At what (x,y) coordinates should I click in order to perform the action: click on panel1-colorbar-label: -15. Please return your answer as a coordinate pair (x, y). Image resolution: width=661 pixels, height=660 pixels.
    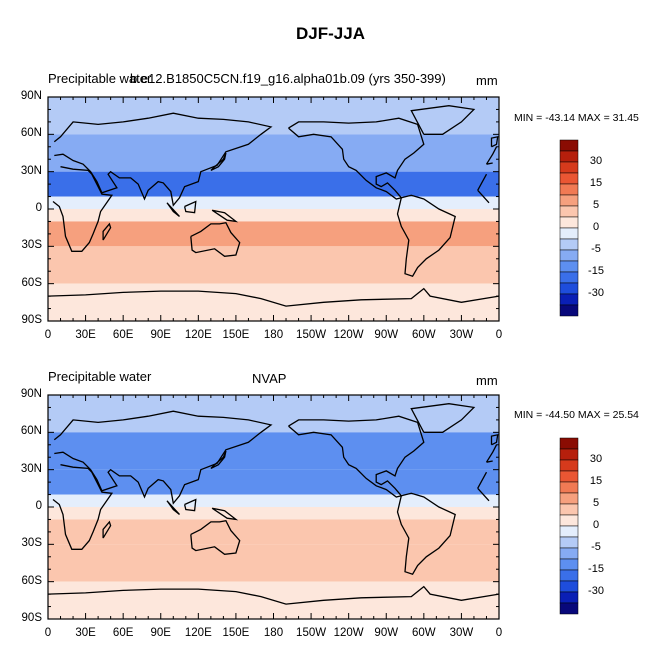
    Looking at the image, I should click on (596, 271).